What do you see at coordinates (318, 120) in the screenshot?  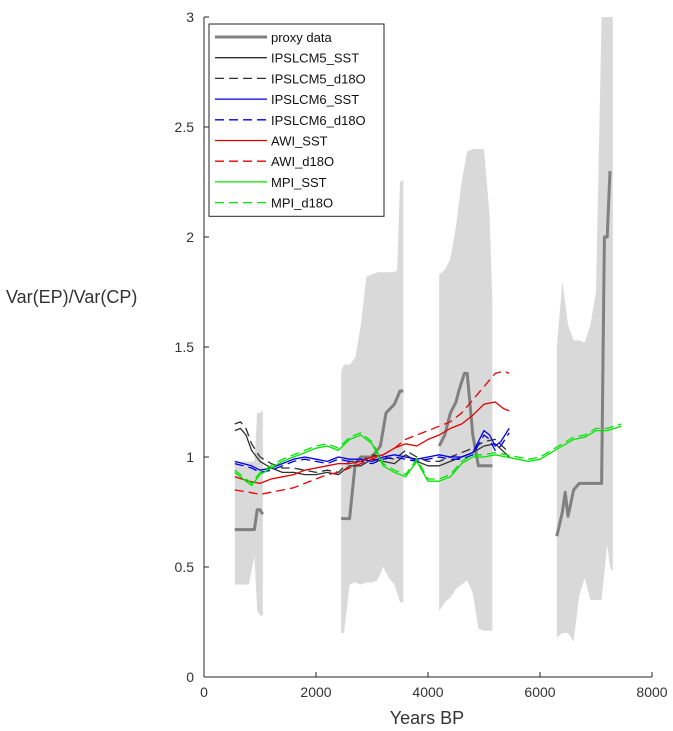 I see `legend-label-ipslcm6-d18o: IPSLCM6_d18O` at bounding box center [318, 120].